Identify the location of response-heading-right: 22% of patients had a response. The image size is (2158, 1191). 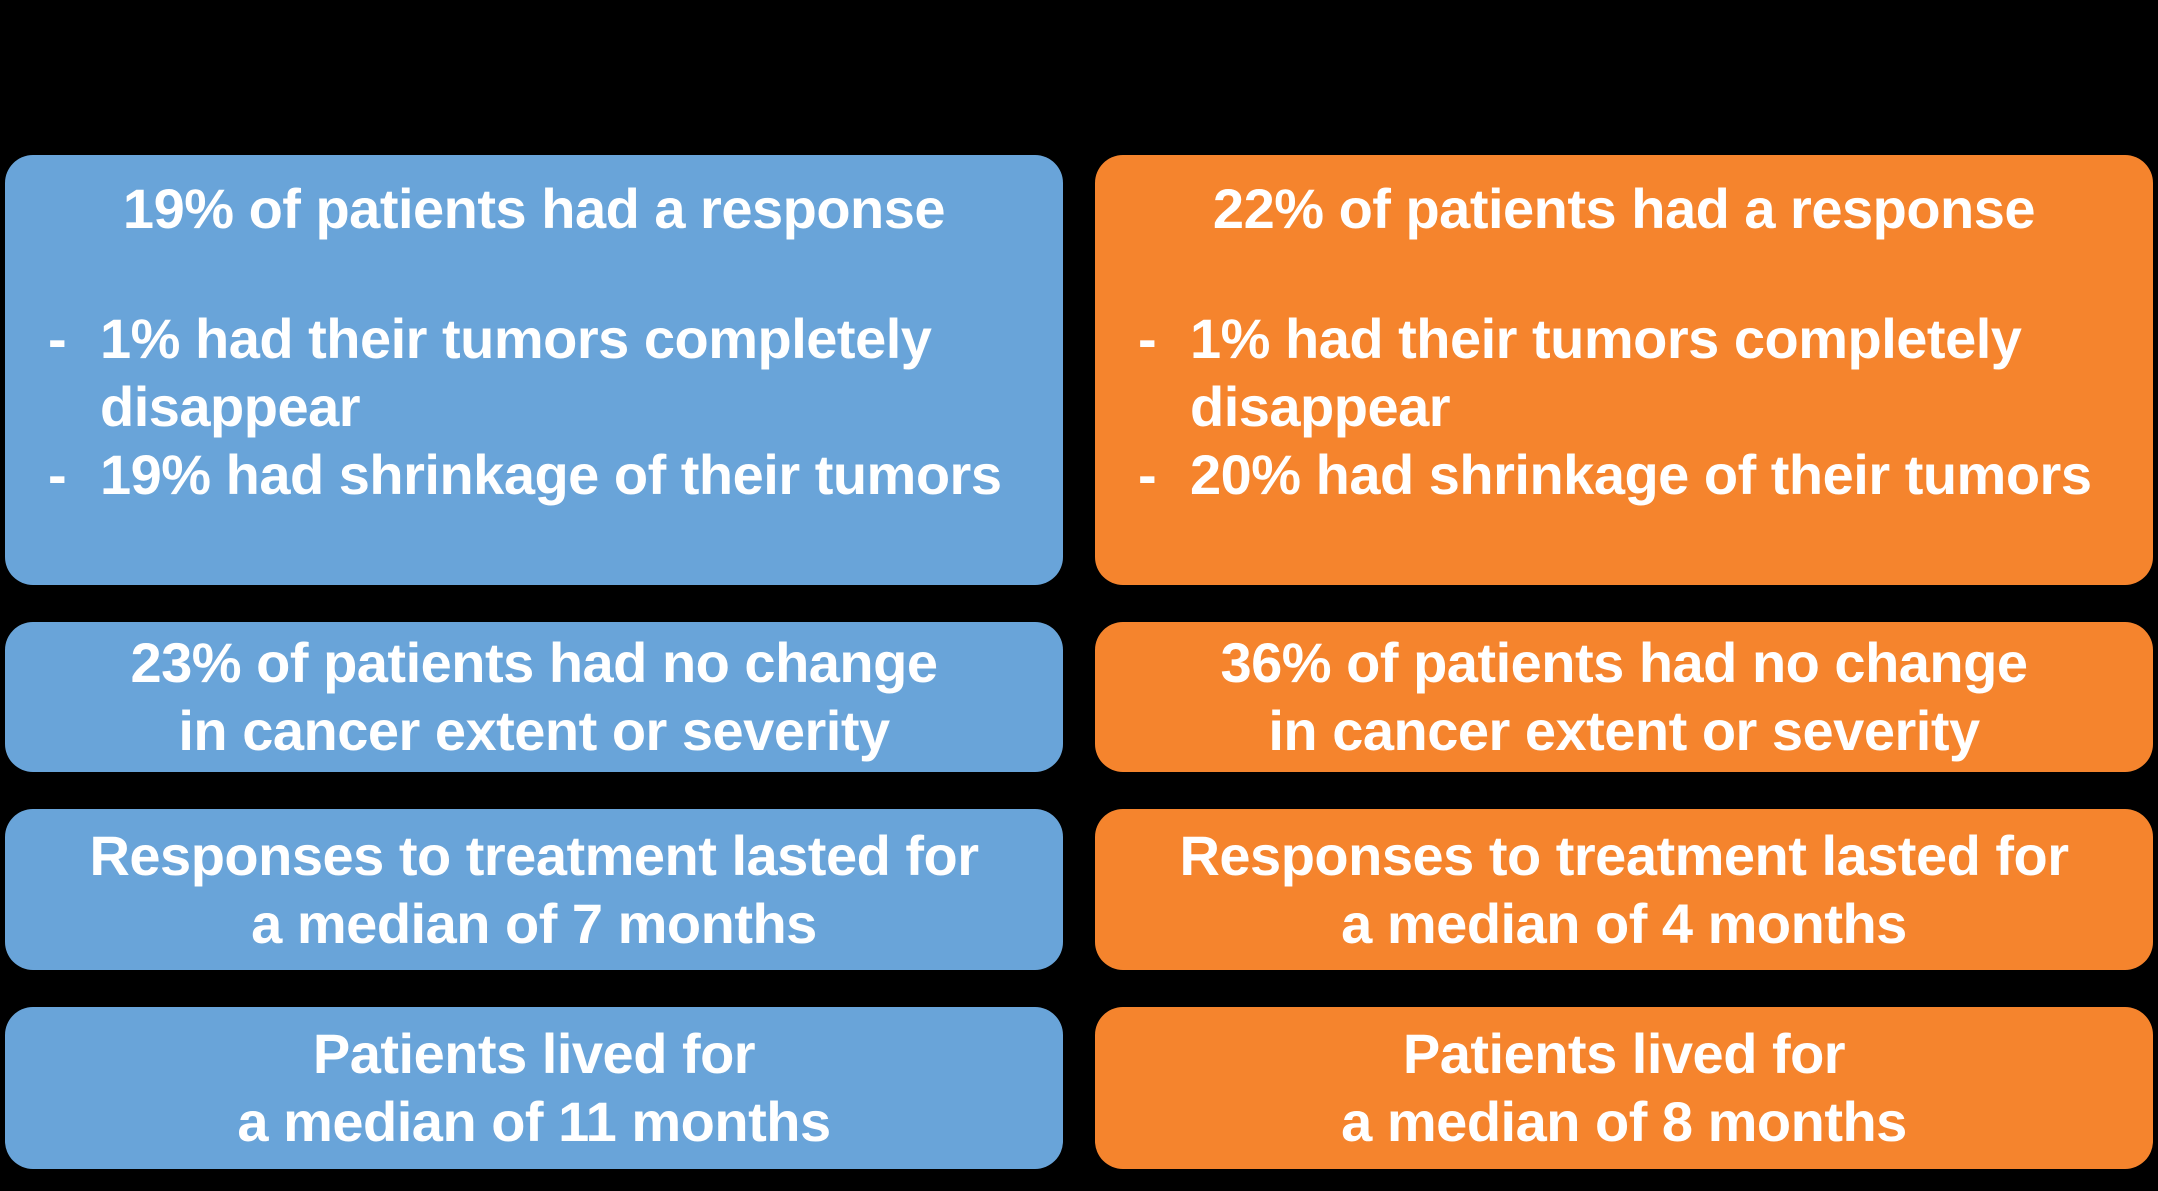
(1624, 208).